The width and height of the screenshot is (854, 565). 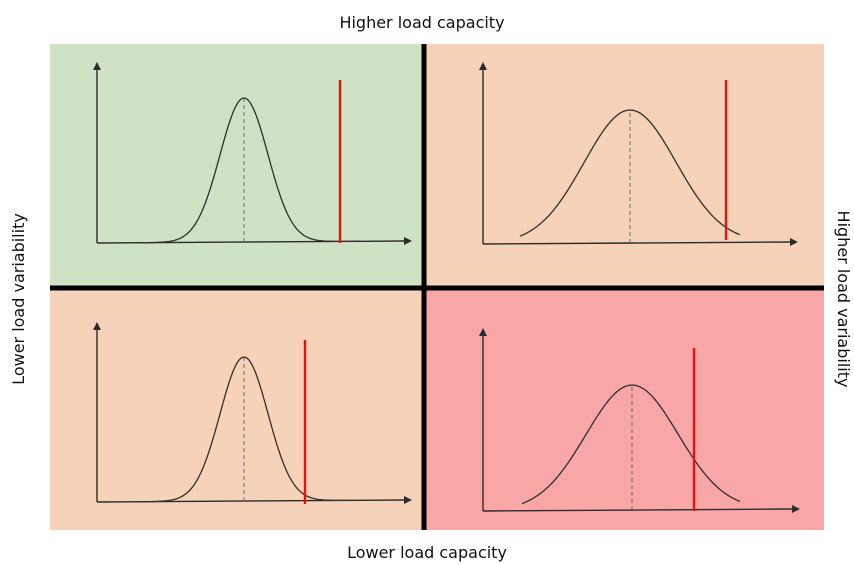 I want to click on plot-top-right, so click(x=638, y=154).